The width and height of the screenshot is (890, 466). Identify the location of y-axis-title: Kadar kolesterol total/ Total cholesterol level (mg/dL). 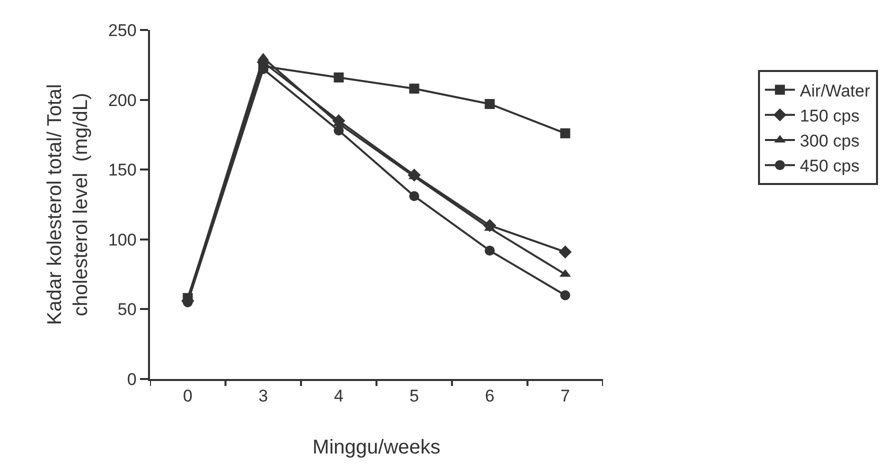
(68, 204).